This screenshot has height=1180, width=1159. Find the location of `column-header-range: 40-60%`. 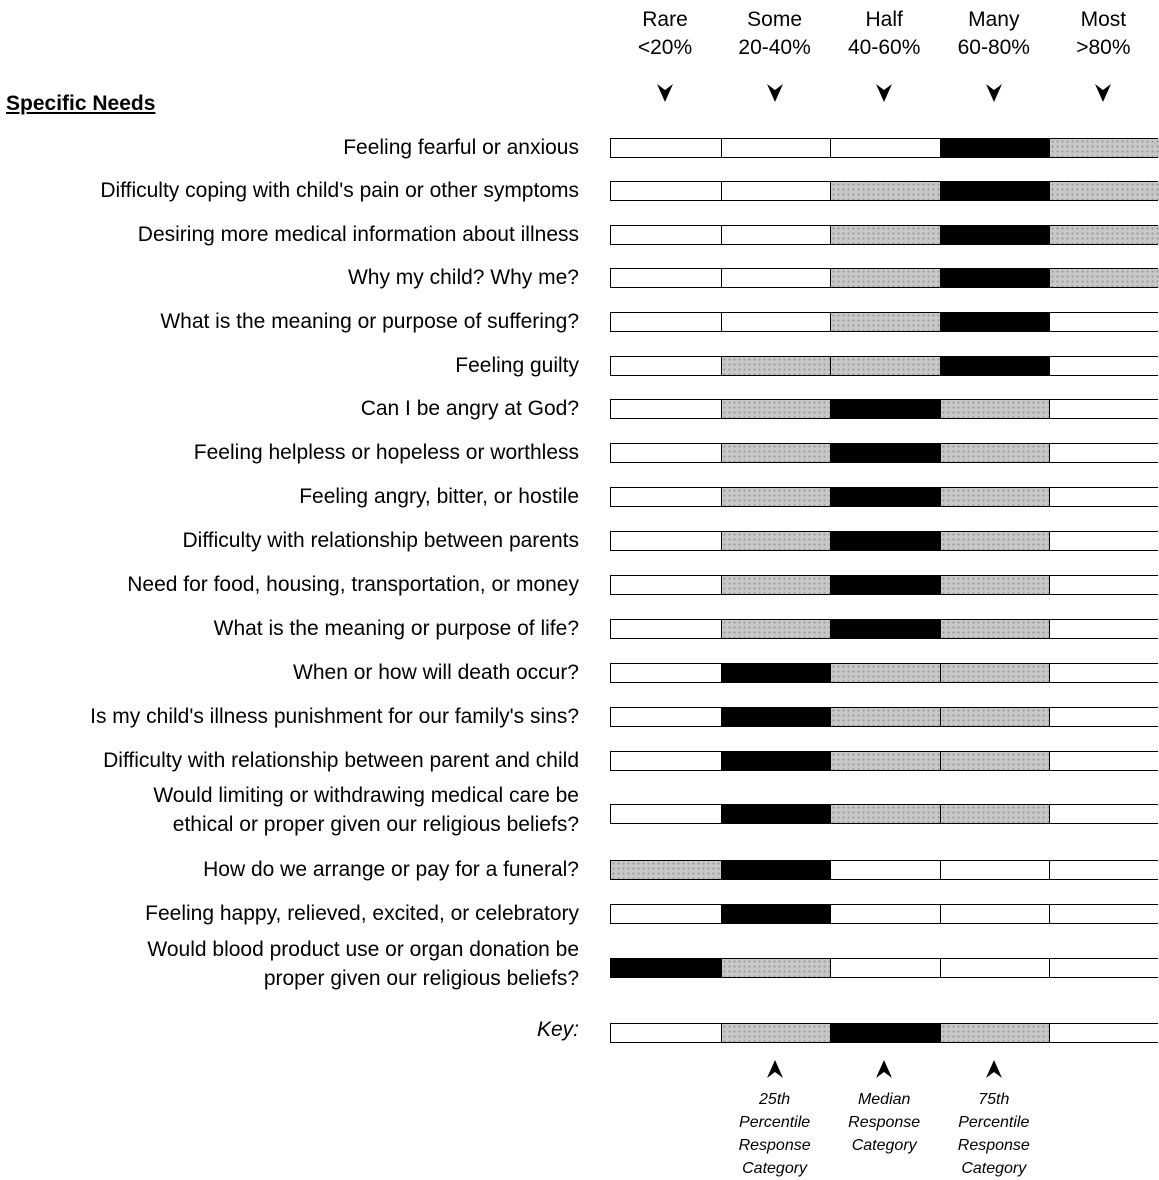

column-header-range: 40-60% is located at coordinates (884, 47).